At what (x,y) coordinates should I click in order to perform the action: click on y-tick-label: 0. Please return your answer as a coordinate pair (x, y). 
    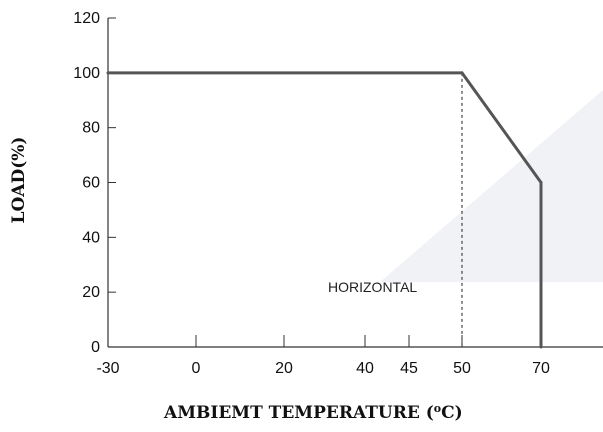
    Looking at the image, I should click on (95, 347).